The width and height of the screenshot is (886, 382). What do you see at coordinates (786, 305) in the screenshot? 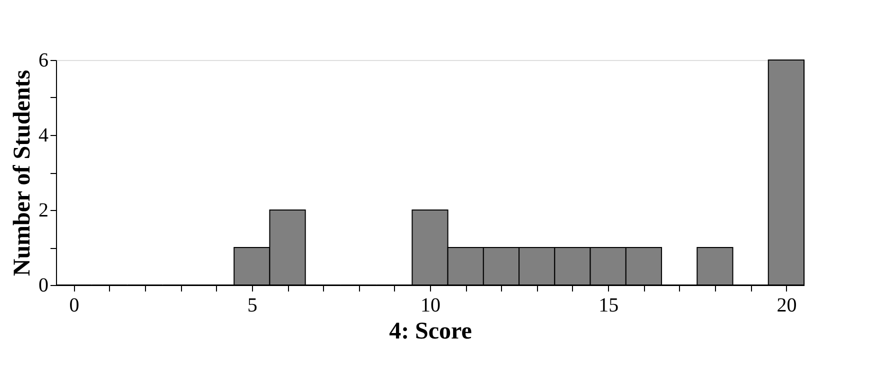
I see `x-tick-label: 20` at bounding box center [786, 305].